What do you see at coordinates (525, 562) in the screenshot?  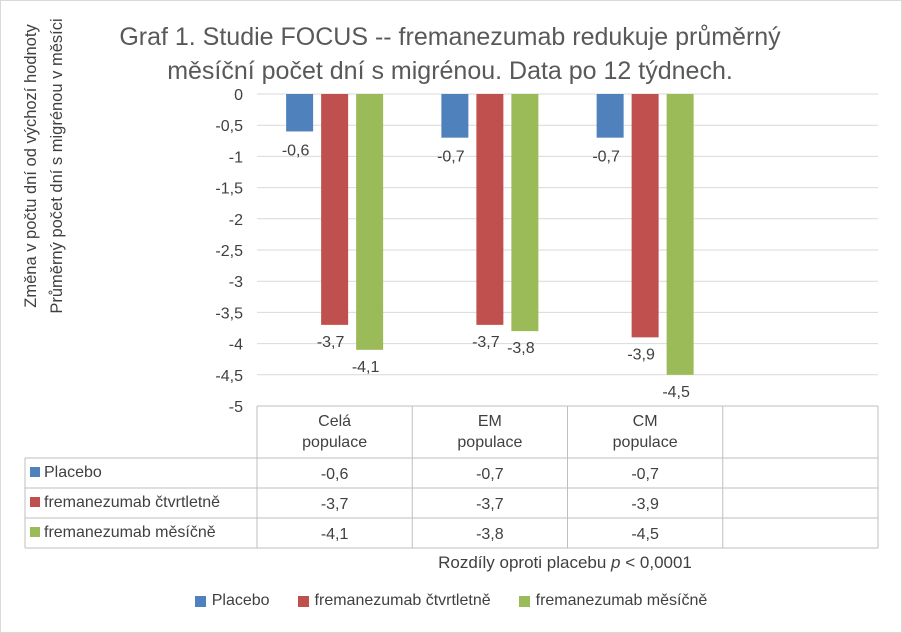 I see `note-prefix: Rozdíly oproti placebu` at bounding box center [525, 562].